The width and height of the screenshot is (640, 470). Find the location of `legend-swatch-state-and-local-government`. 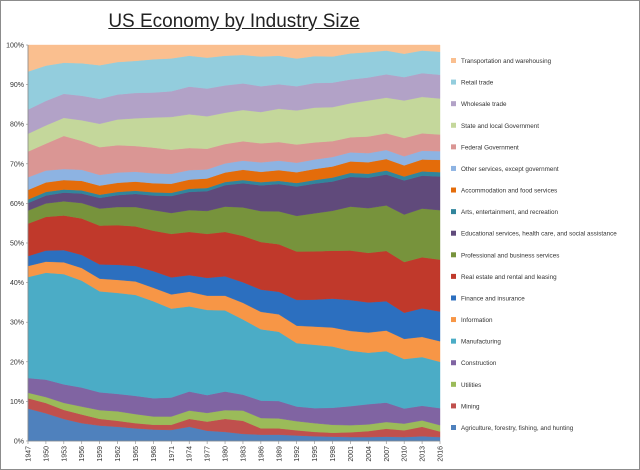

legend-swatch-state-and-local-government is located at coordinates (453, 125).